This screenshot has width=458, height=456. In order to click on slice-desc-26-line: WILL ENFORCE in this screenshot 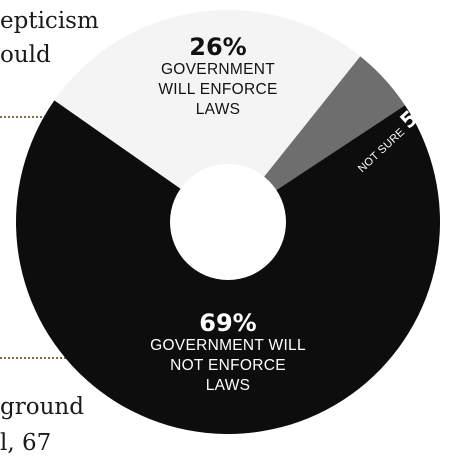, I will do `click(218, 90)`.